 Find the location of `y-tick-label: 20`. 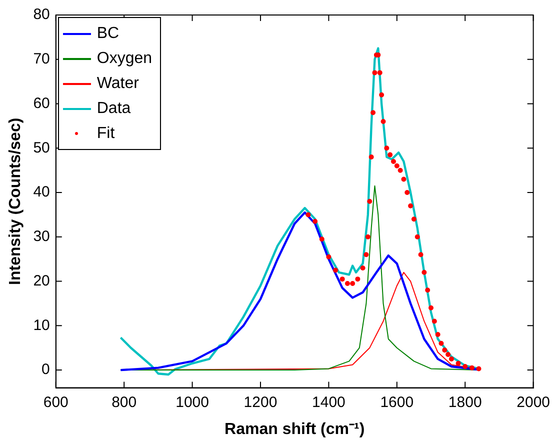

y-tick-label: 20 is located at coordinates (41, 281).